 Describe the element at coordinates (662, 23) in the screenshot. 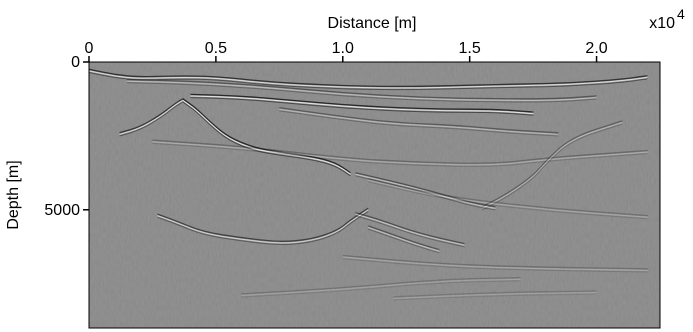

I see `x-multiplier-label: x10` at that location.